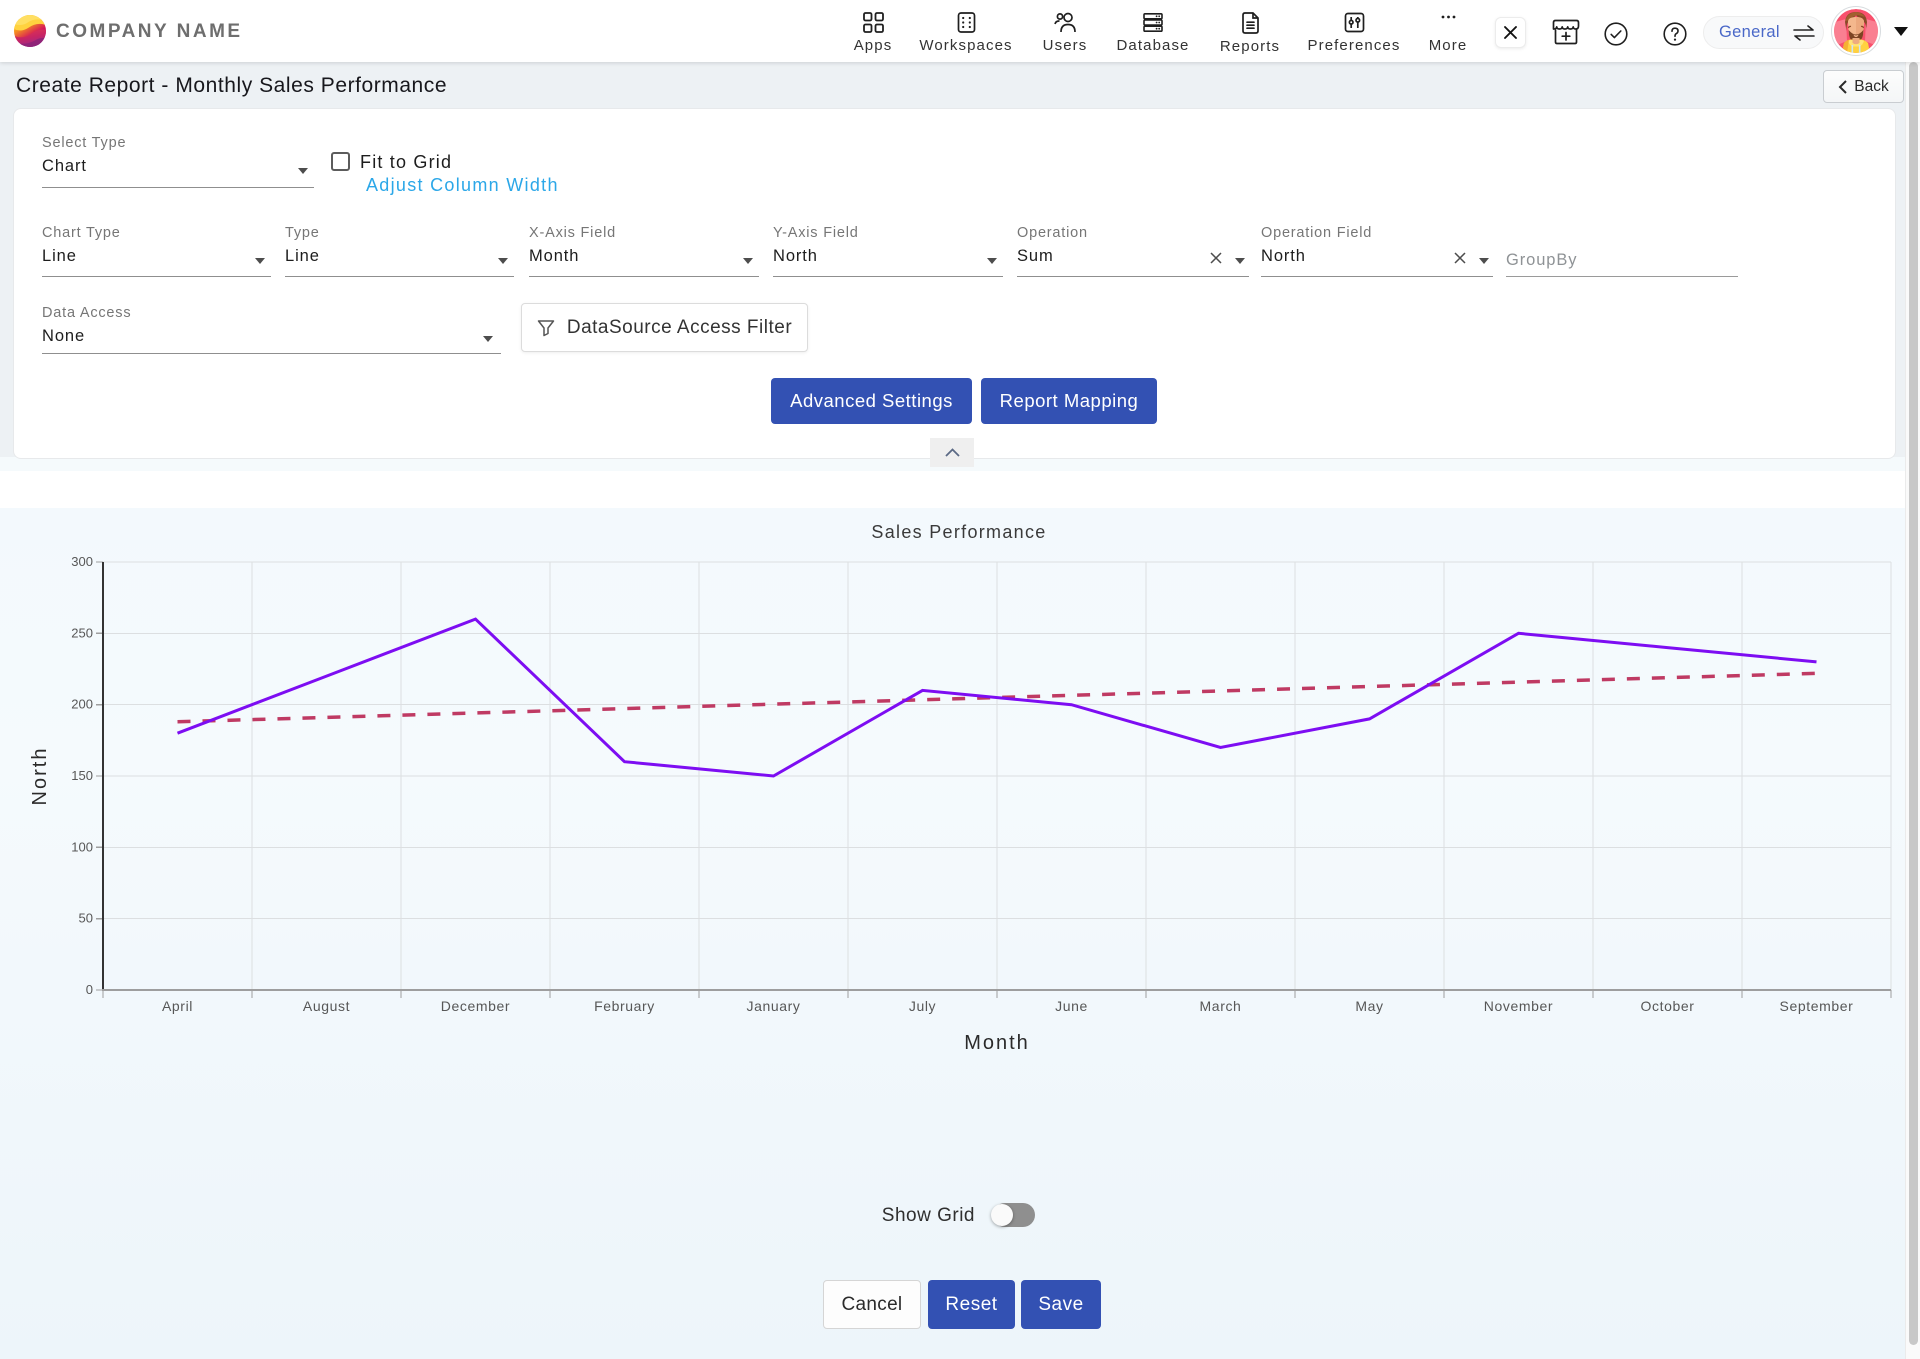  I want to click on svg-text: 300, so click(82, 561).